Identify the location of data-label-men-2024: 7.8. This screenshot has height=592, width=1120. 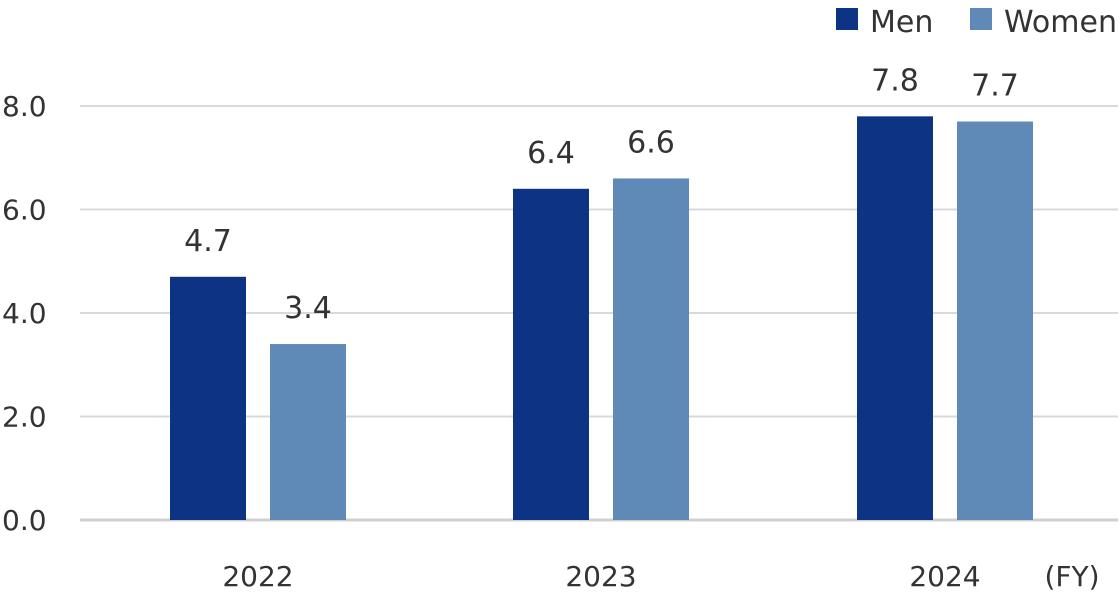
(895, 80).